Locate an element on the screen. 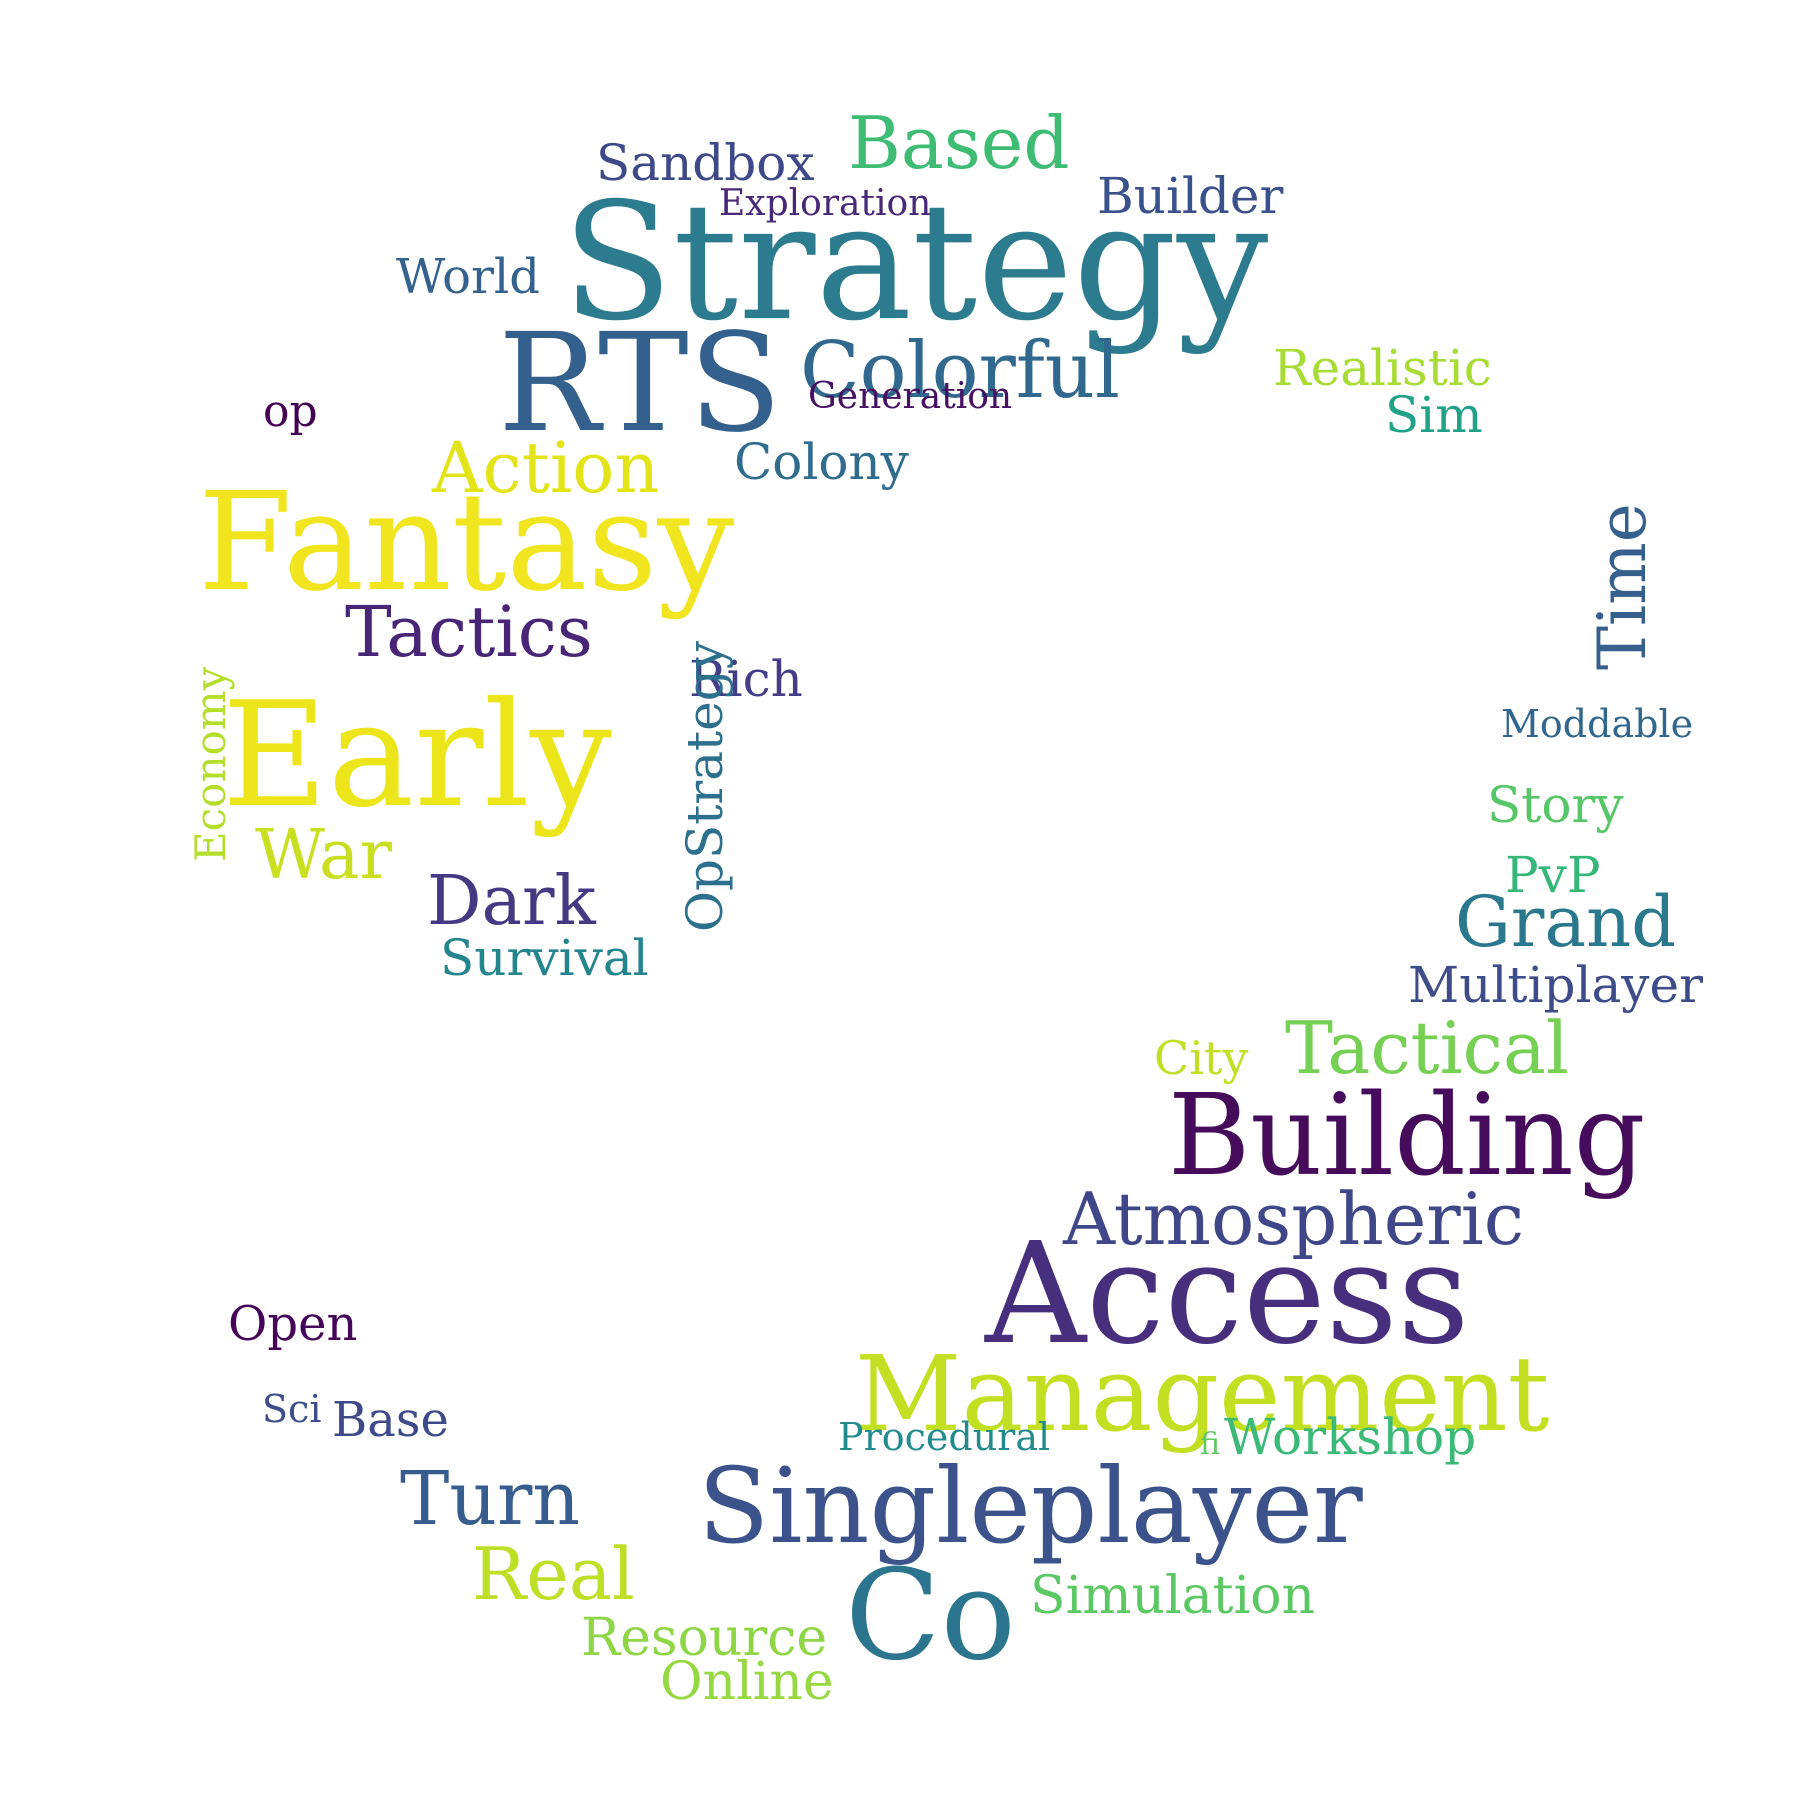 The image size is (1801, 1800). word-pvp: PvP is located at coordinates (1553, 875).